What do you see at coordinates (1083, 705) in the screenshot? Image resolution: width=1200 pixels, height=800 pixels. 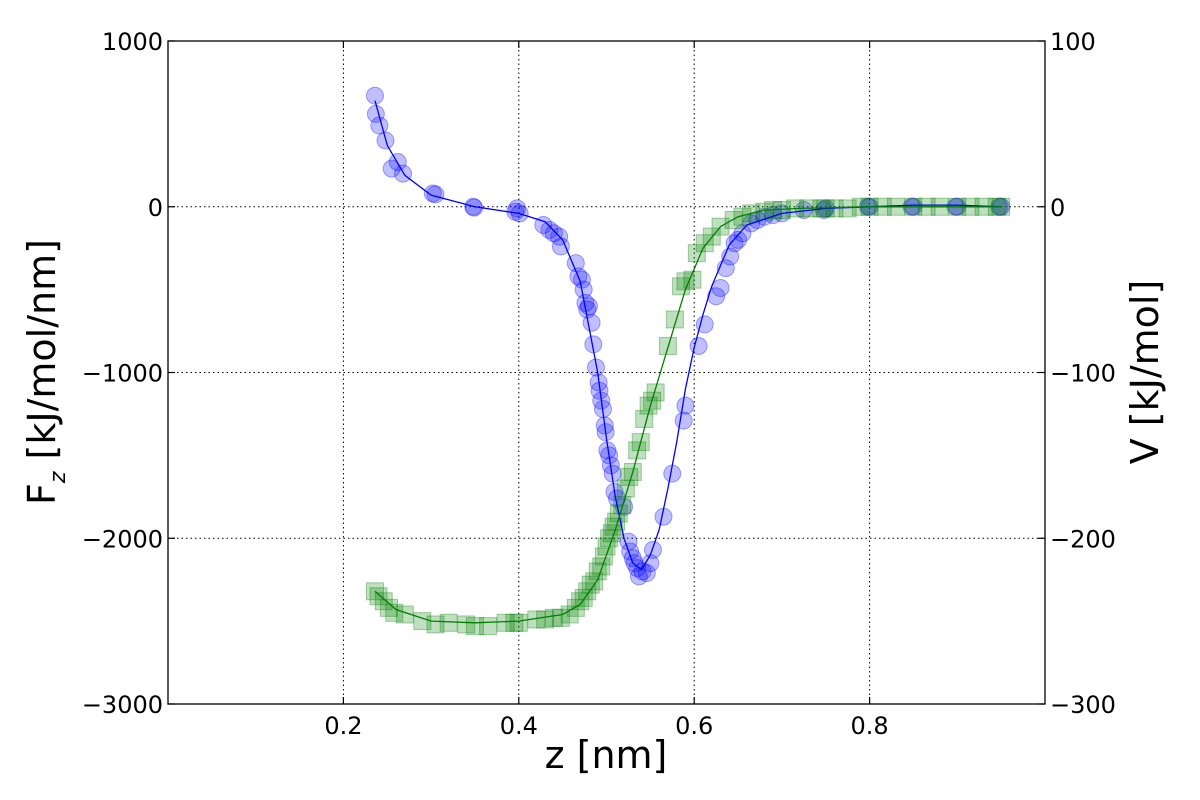 I see `y-right-tick-label: −300` at bounding box center [1083, 705].